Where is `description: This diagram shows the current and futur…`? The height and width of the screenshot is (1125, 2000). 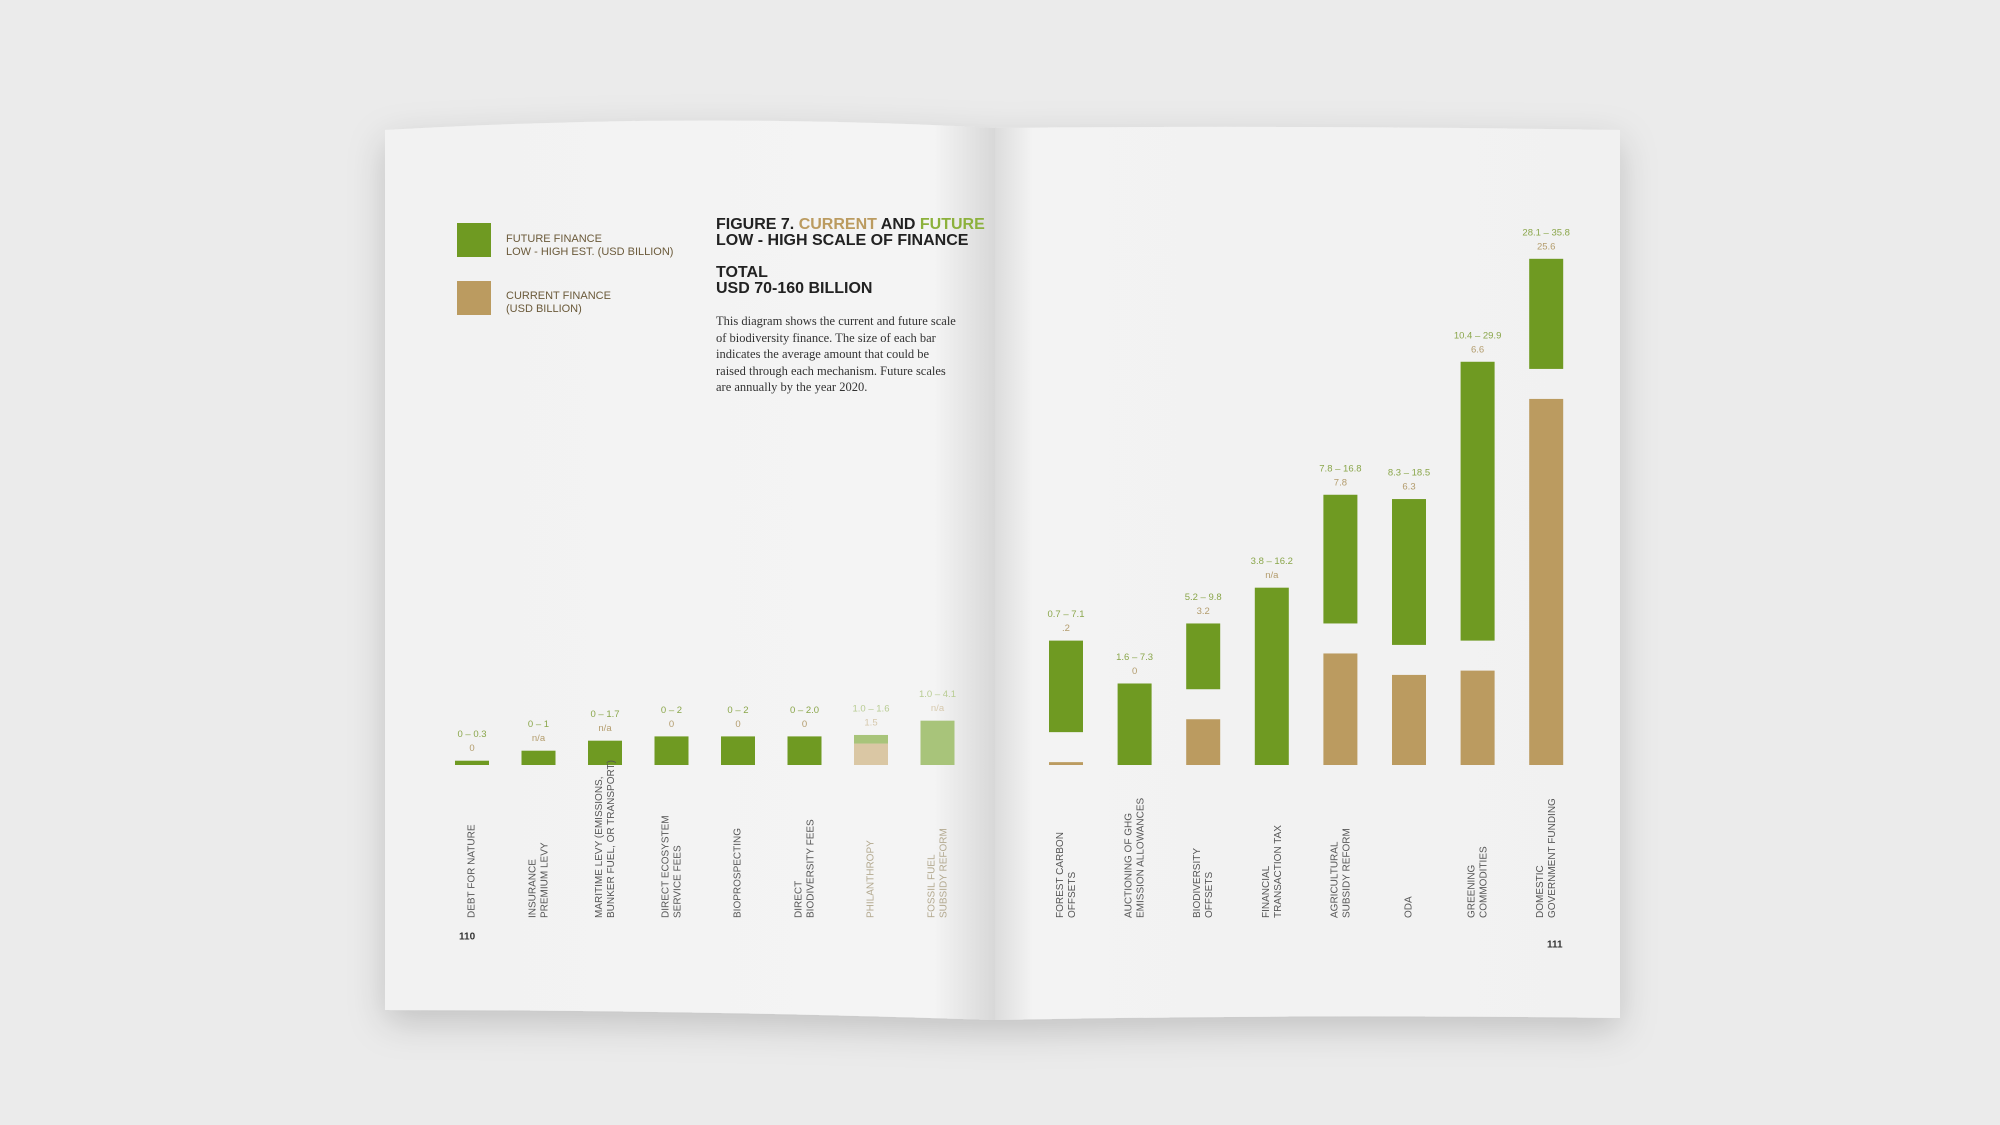
description: This diagram shows the current and futur… is located at coordinates (836, 354).